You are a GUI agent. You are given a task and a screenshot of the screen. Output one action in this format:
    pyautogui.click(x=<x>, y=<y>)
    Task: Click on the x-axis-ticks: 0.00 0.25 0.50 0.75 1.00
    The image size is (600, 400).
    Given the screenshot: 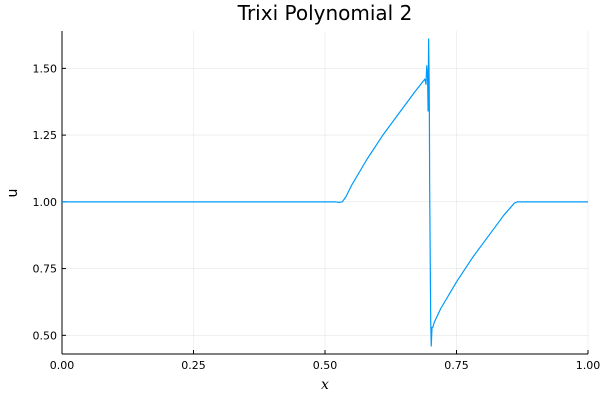 What is the action you would take?
    pyautogui.click(x=325, y=361)
    